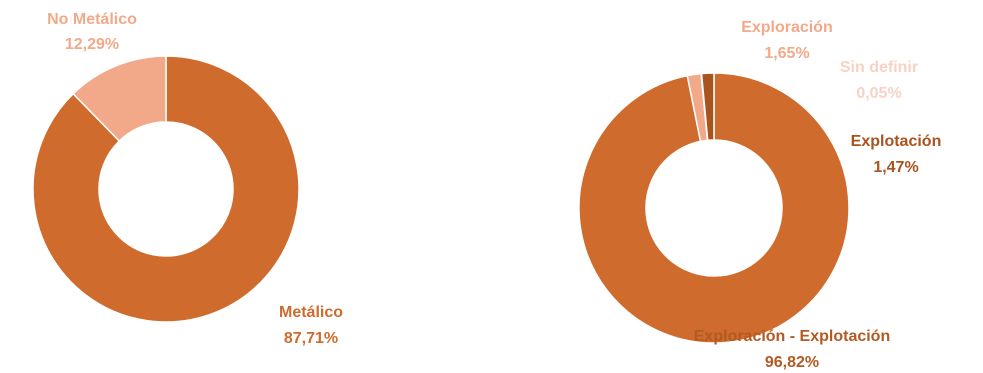  Describe the element at coordinates (895, 167) in the screenshot. I see `slice-value-explotacion: 1,47%` at that location.